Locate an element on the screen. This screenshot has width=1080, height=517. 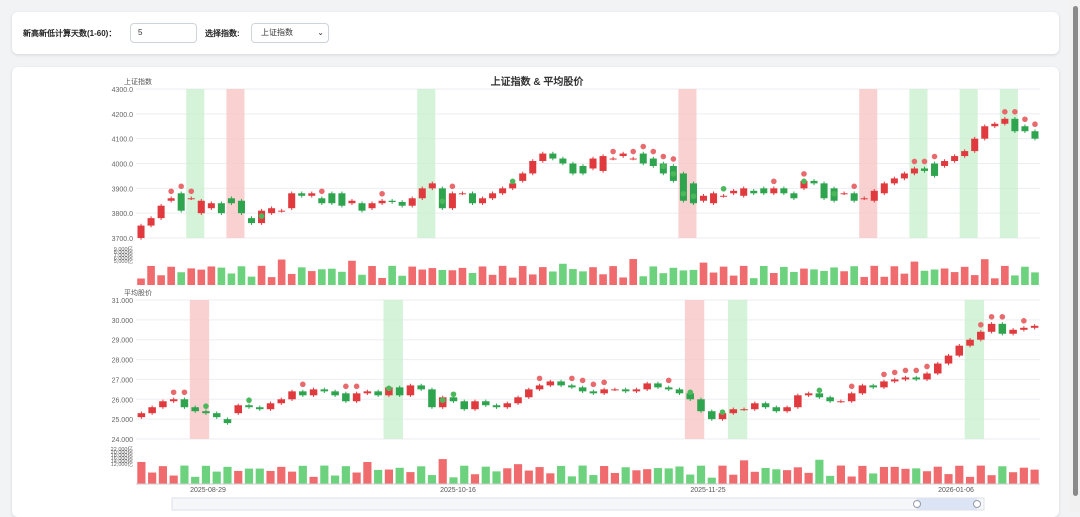
zoom-track is located at coordinates (578, 504).